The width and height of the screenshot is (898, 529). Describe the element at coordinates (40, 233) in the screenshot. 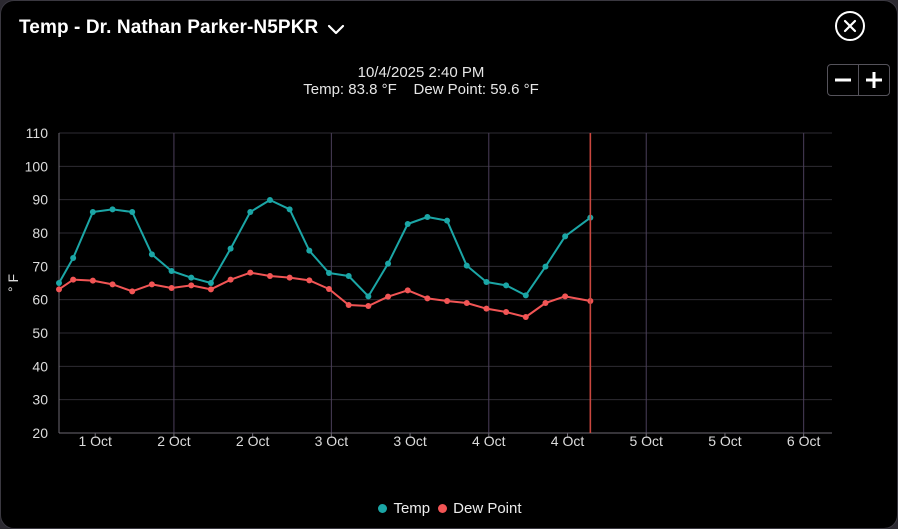

I see `y-tick-label: 80` at that location.